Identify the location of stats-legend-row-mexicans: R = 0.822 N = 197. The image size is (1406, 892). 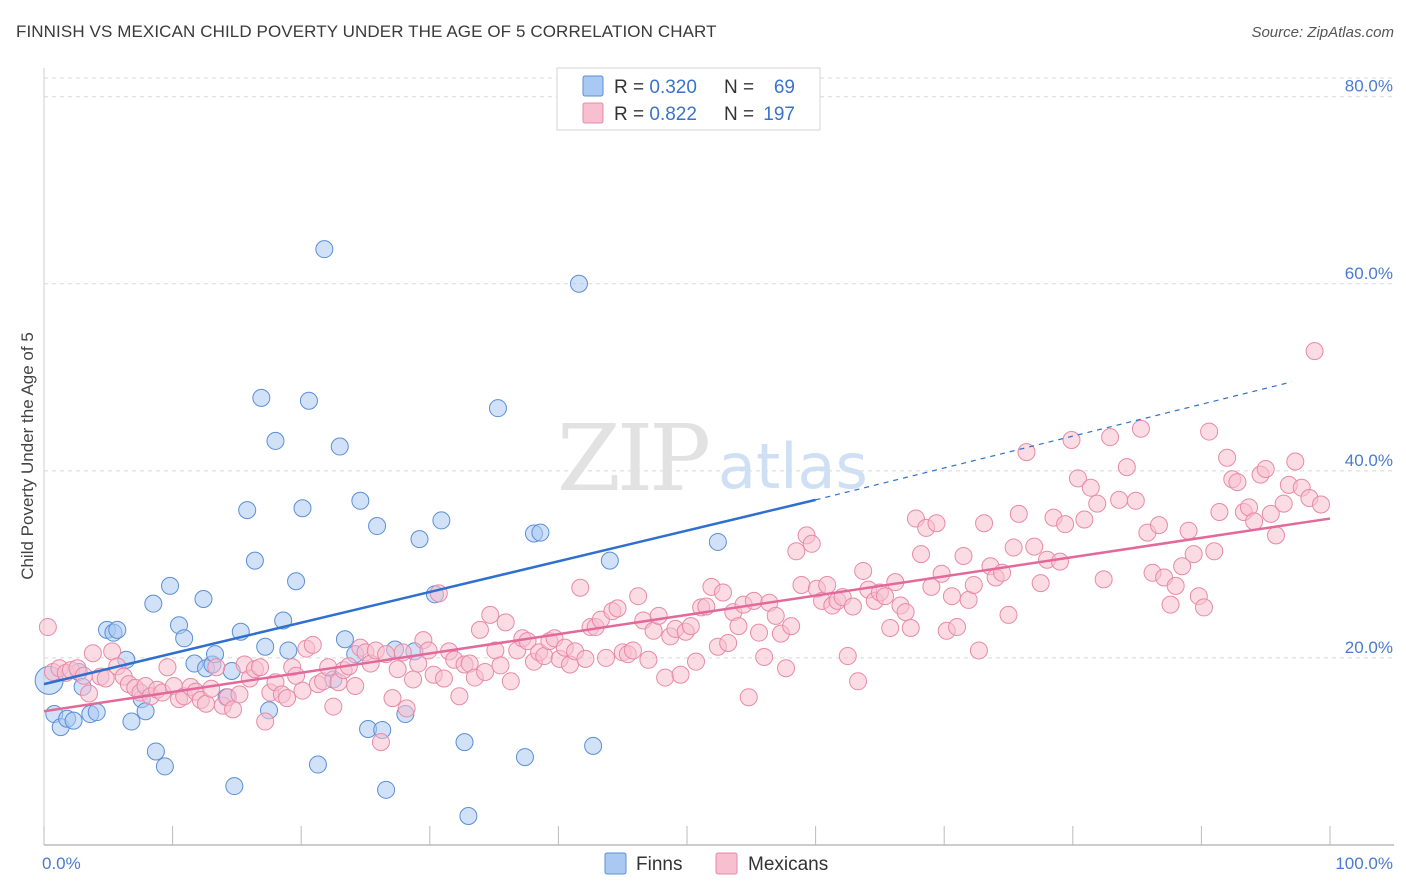
(688, 113).